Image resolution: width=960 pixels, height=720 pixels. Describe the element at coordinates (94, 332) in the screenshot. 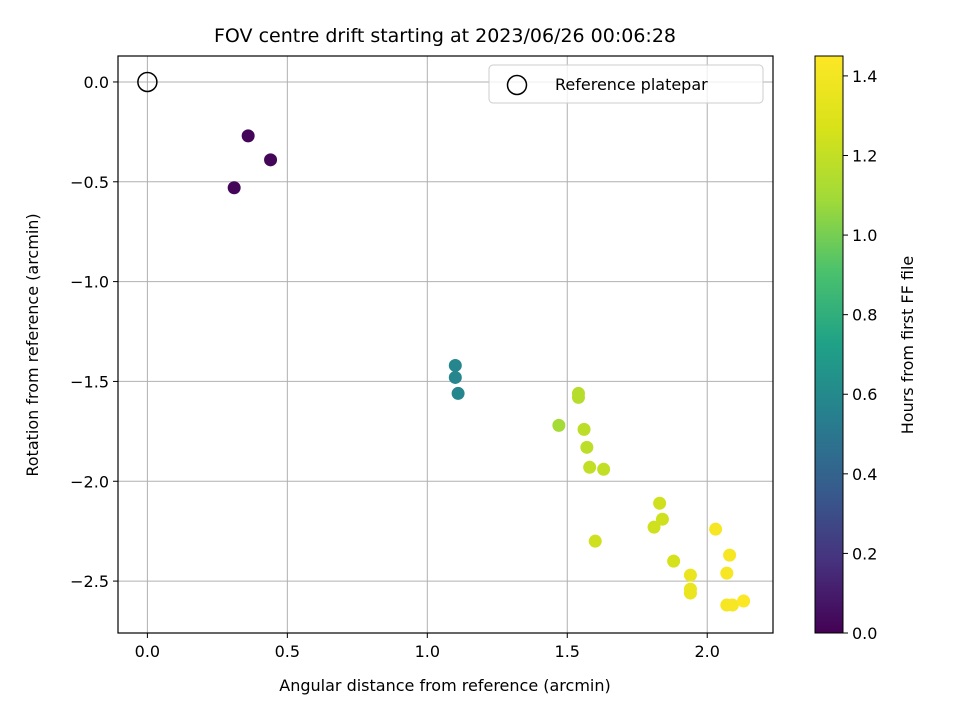

I see `y-axis-ticks: 0.0 −0.5 −1.0 −1.5 −2.0 −2.5` at that location.